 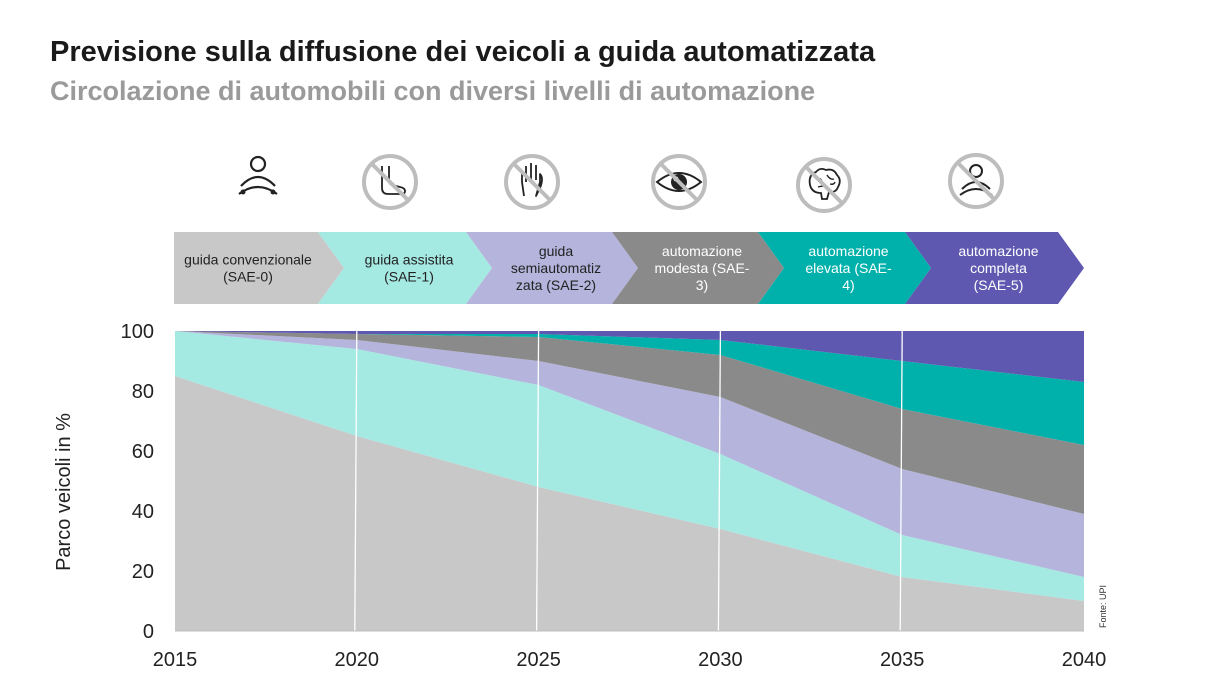 I want to click on x-tick-2020: 2020, so click(x=357, y=660).